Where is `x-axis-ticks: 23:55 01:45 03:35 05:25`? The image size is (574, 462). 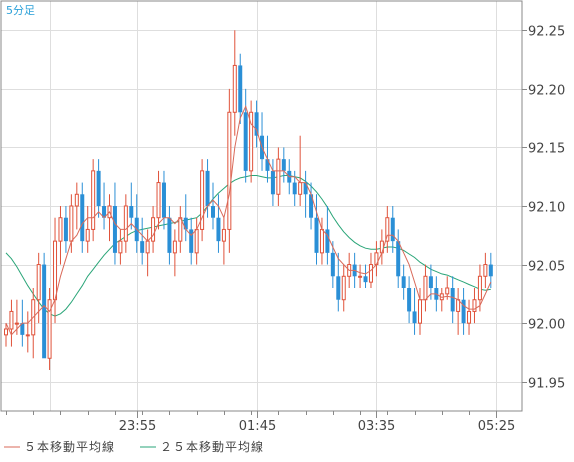 x-axis-ticks: 23:55 01:45 03:35 05:25 is located at coordinates (260, 422).